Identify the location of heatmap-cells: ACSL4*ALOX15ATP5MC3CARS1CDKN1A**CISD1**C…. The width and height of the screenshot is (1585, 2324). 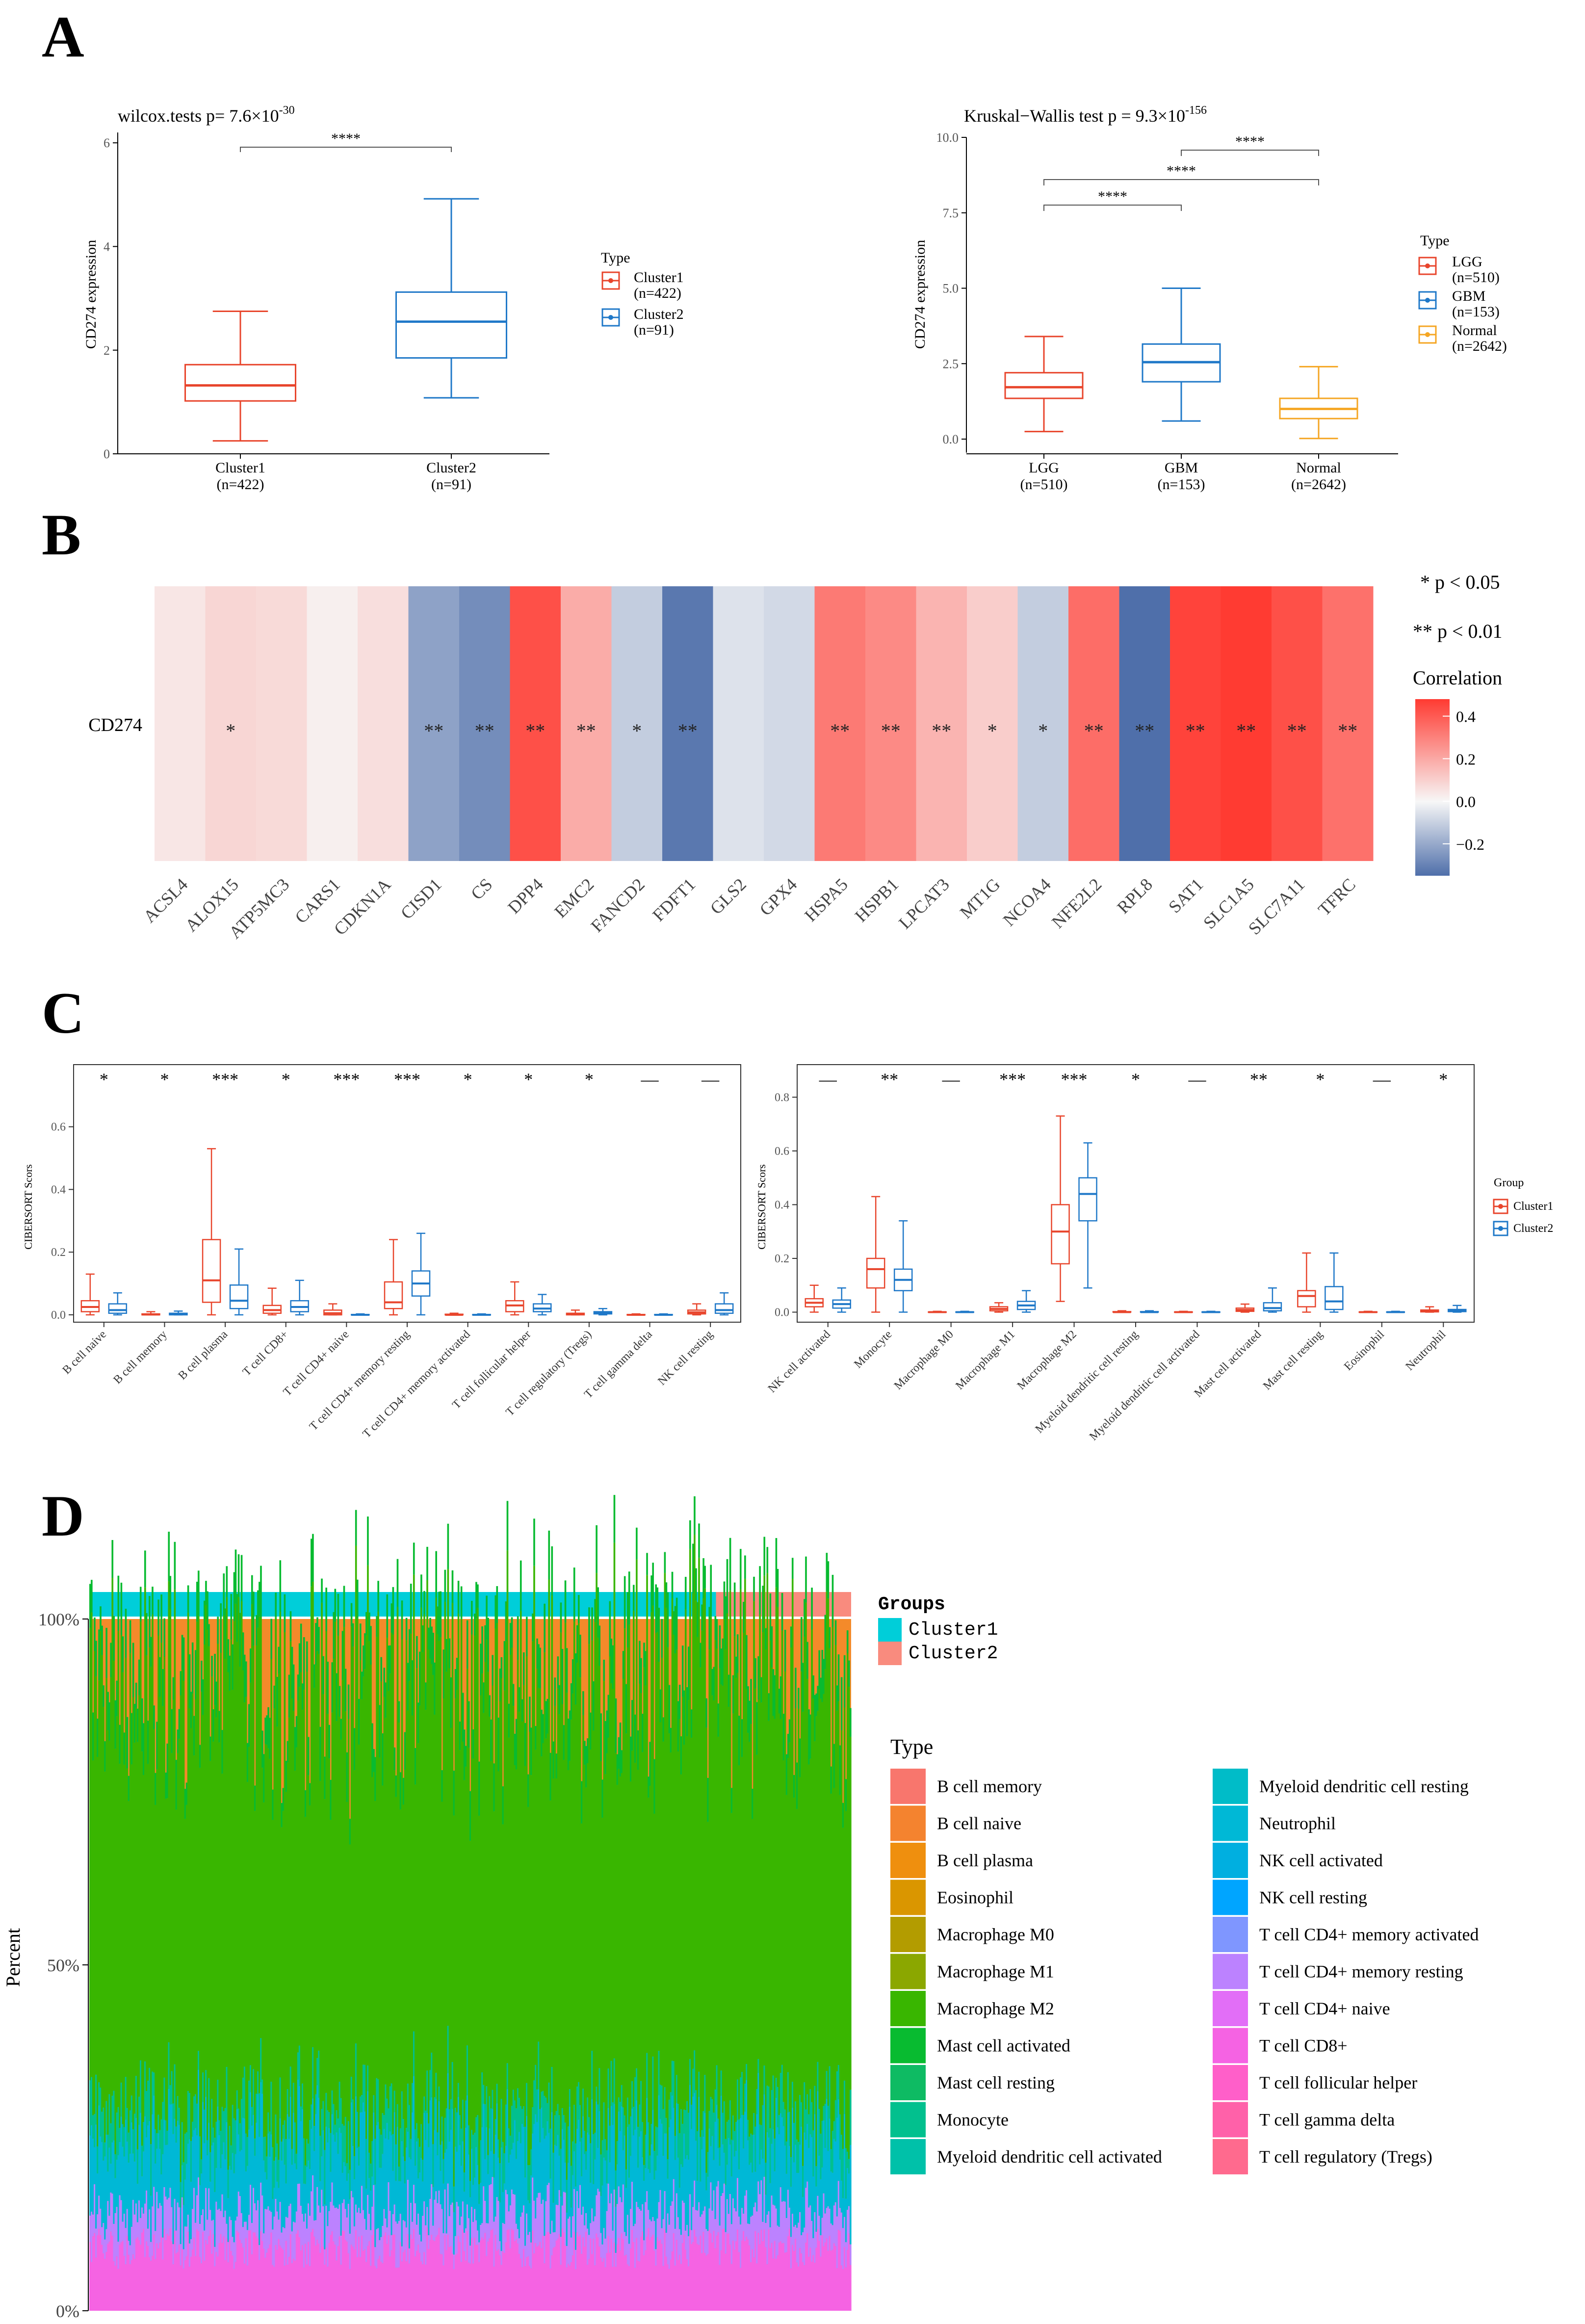
(757, 764).